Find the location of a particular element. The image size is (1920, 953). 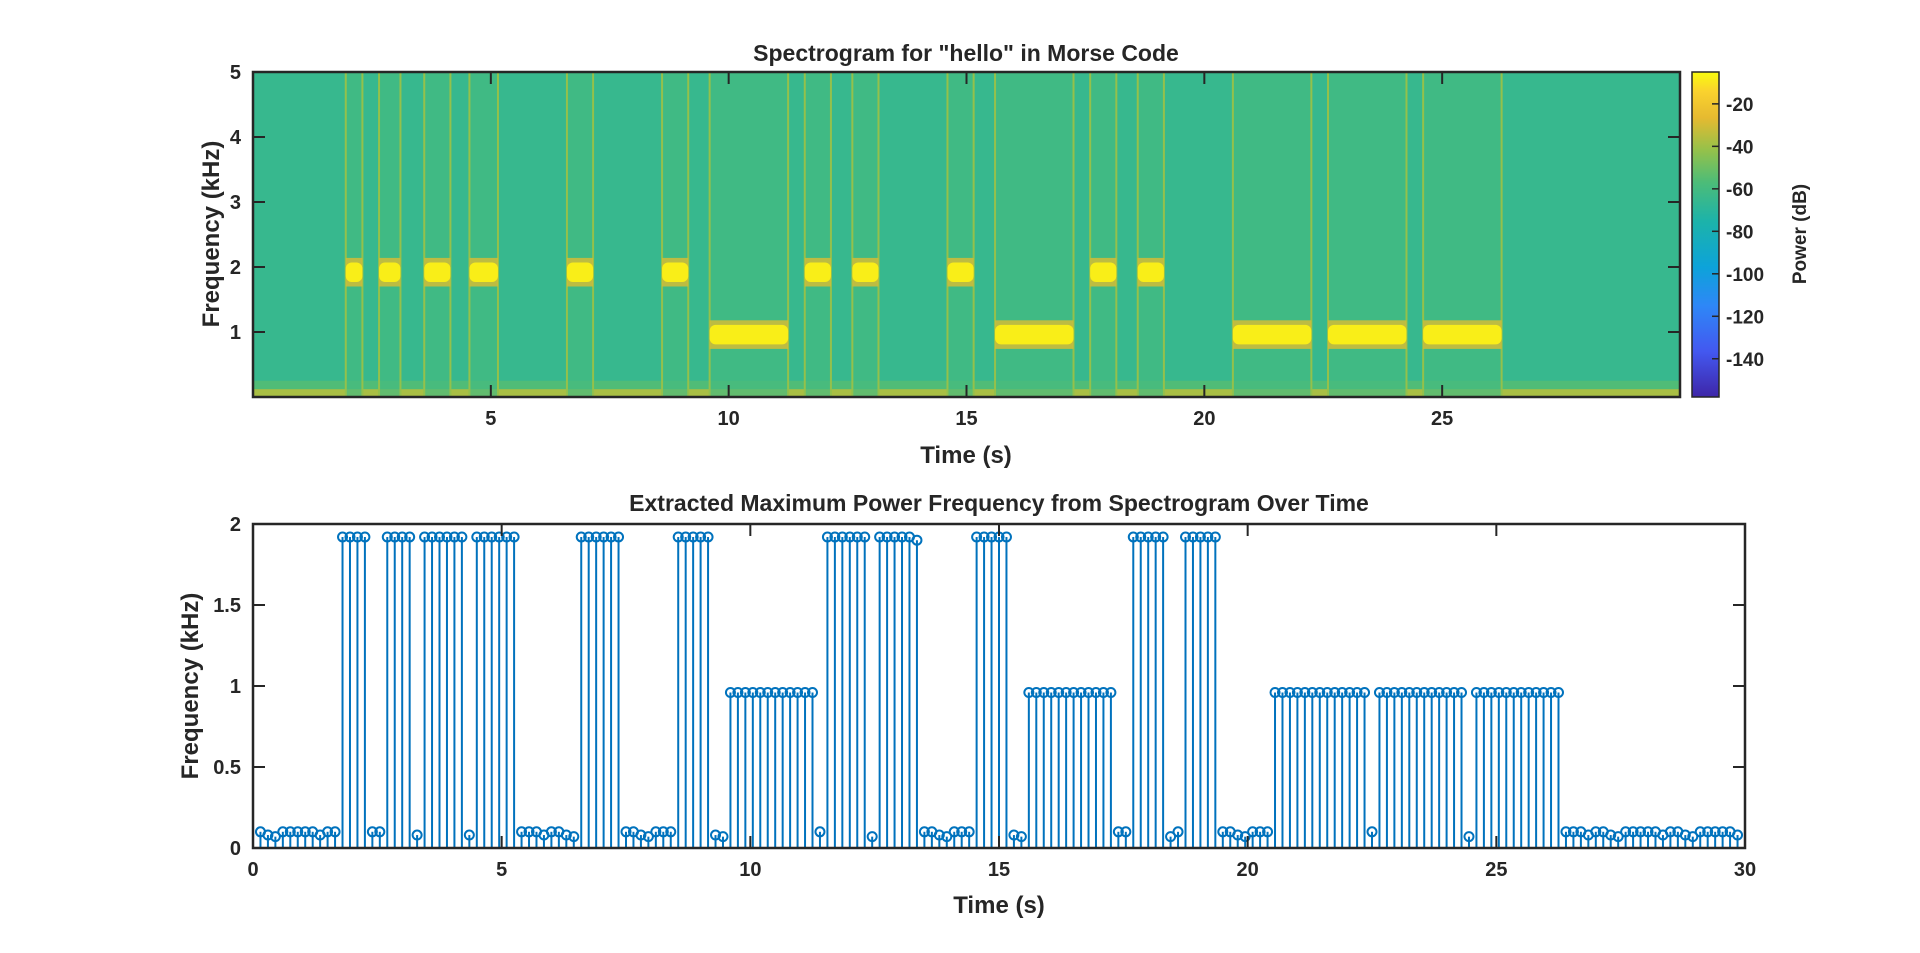

colorbar-tick-label: -120 is located at coordinates (1745, 317).